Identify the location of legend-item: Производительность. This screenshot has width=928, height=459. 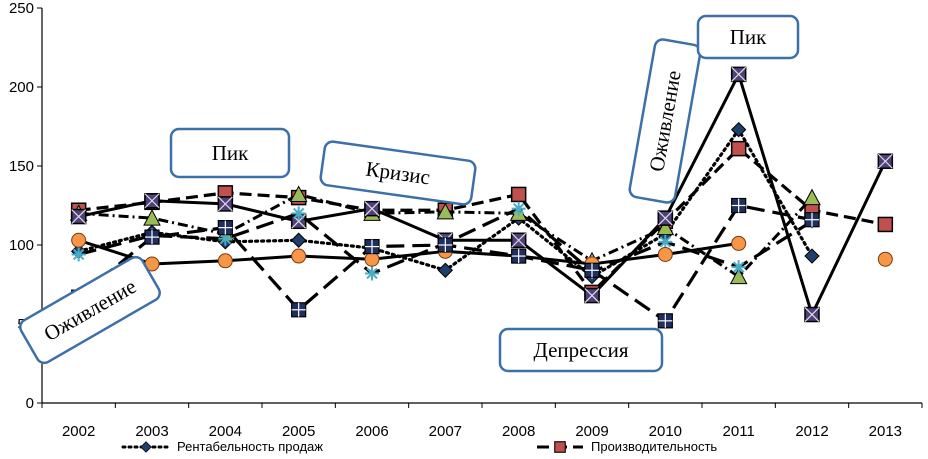
(627, 446).